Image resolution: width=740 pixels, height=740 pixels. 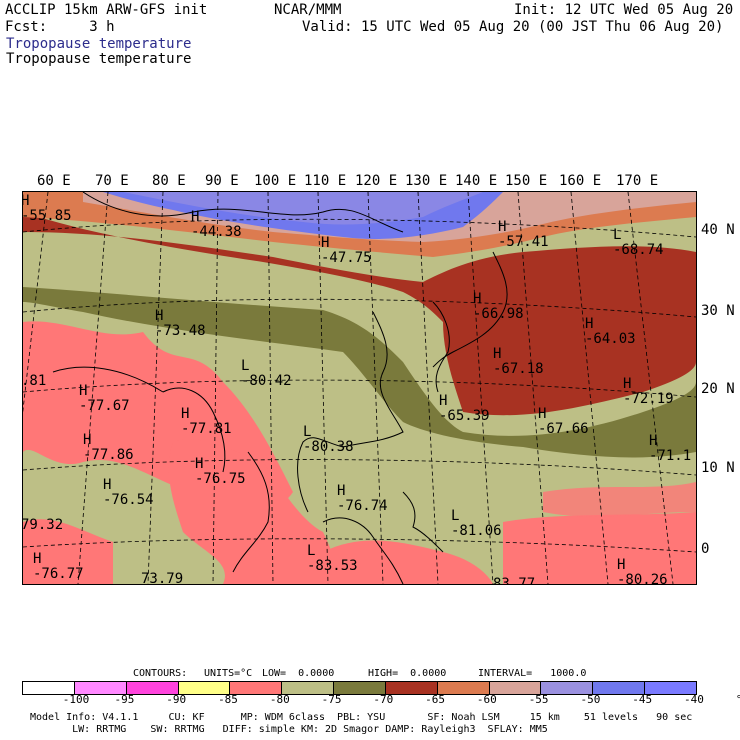 I want to click on run-title: ACCLIP 15km ARW-GFS init, so click(x=106, y=10).